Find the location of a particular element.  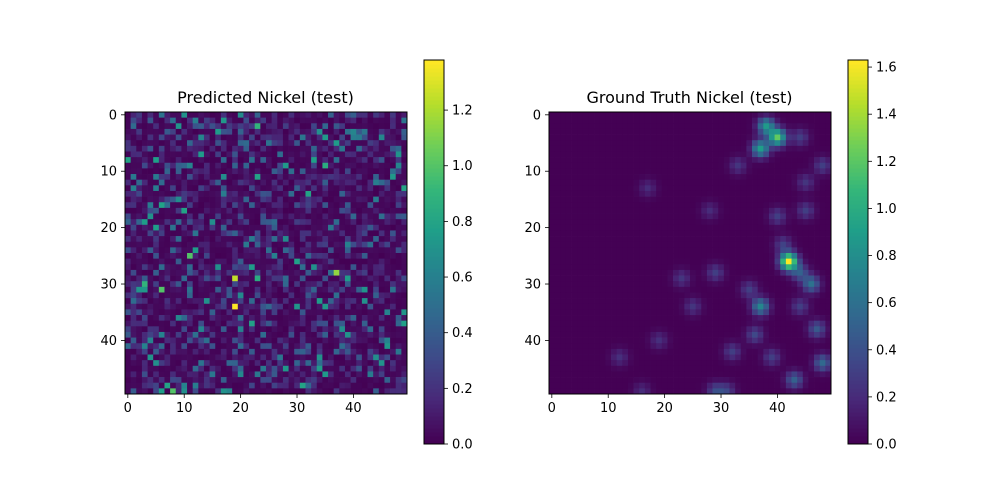

x-tick-label: 20 is located at coordinates (240, 408).